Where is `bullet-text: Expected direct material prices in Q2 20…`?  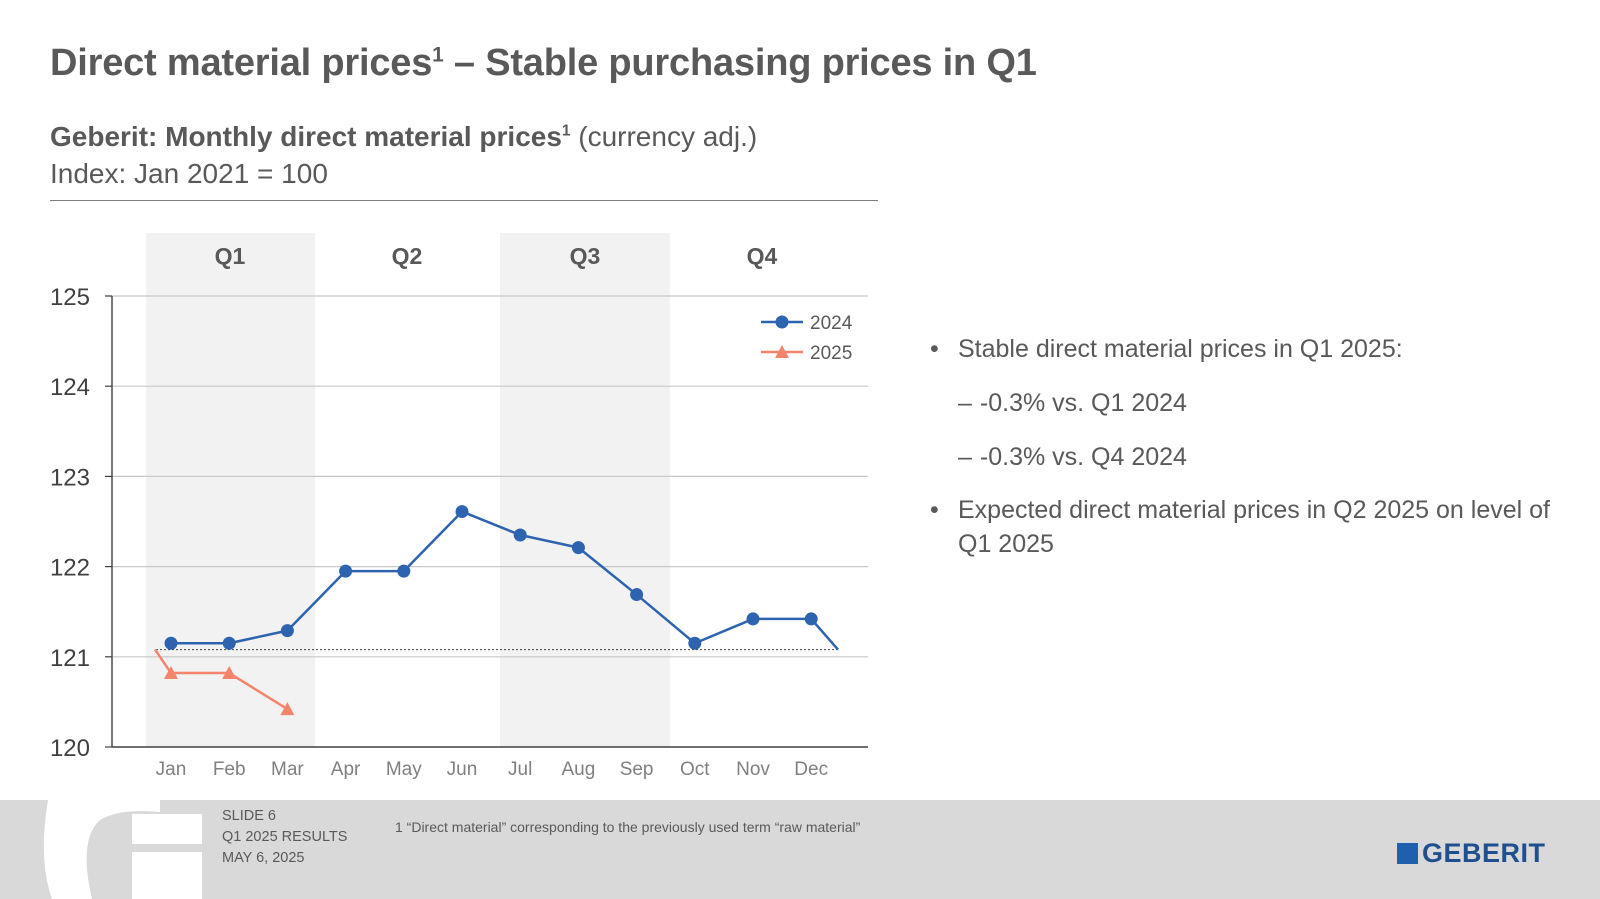 bullet-text: Expected direct material prices in Q2 20… is located at coordinates (1254, 527).